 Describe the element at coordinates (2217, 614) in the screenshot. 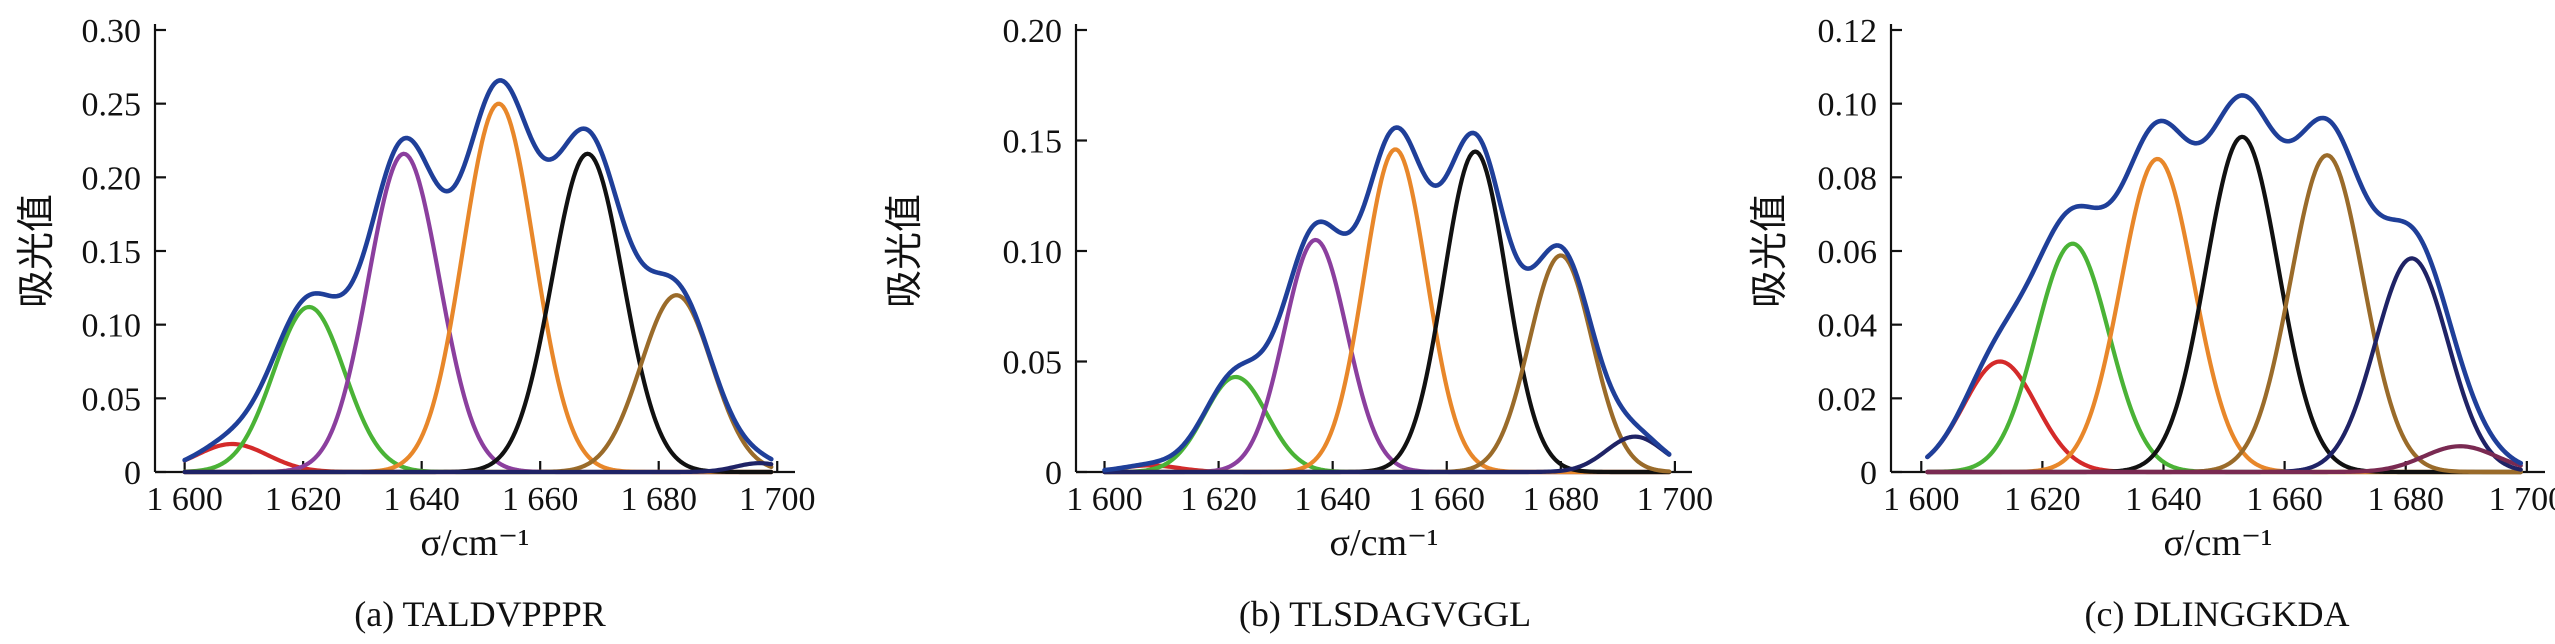

I see `panel-caption: (c) DLINGGKDA` at that location.